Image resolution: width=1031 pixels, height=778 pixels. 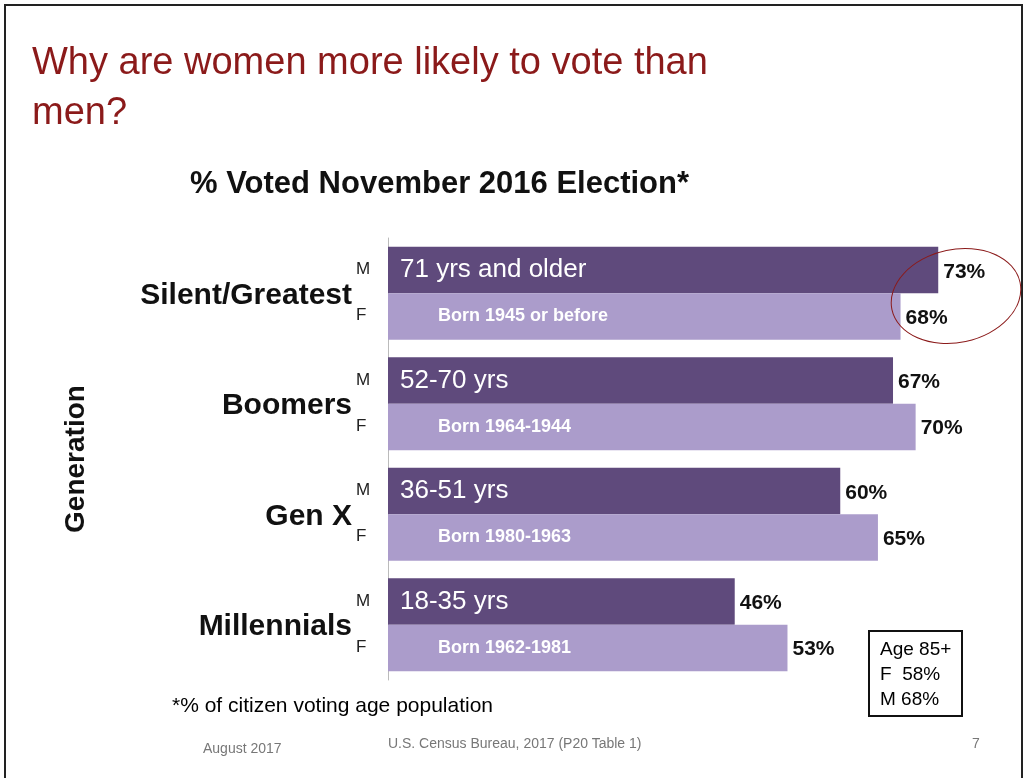 What do you see at coordinates (941, 427) in the screenshot?
I see `data-label: 70%` at bounding box center [941, 427].